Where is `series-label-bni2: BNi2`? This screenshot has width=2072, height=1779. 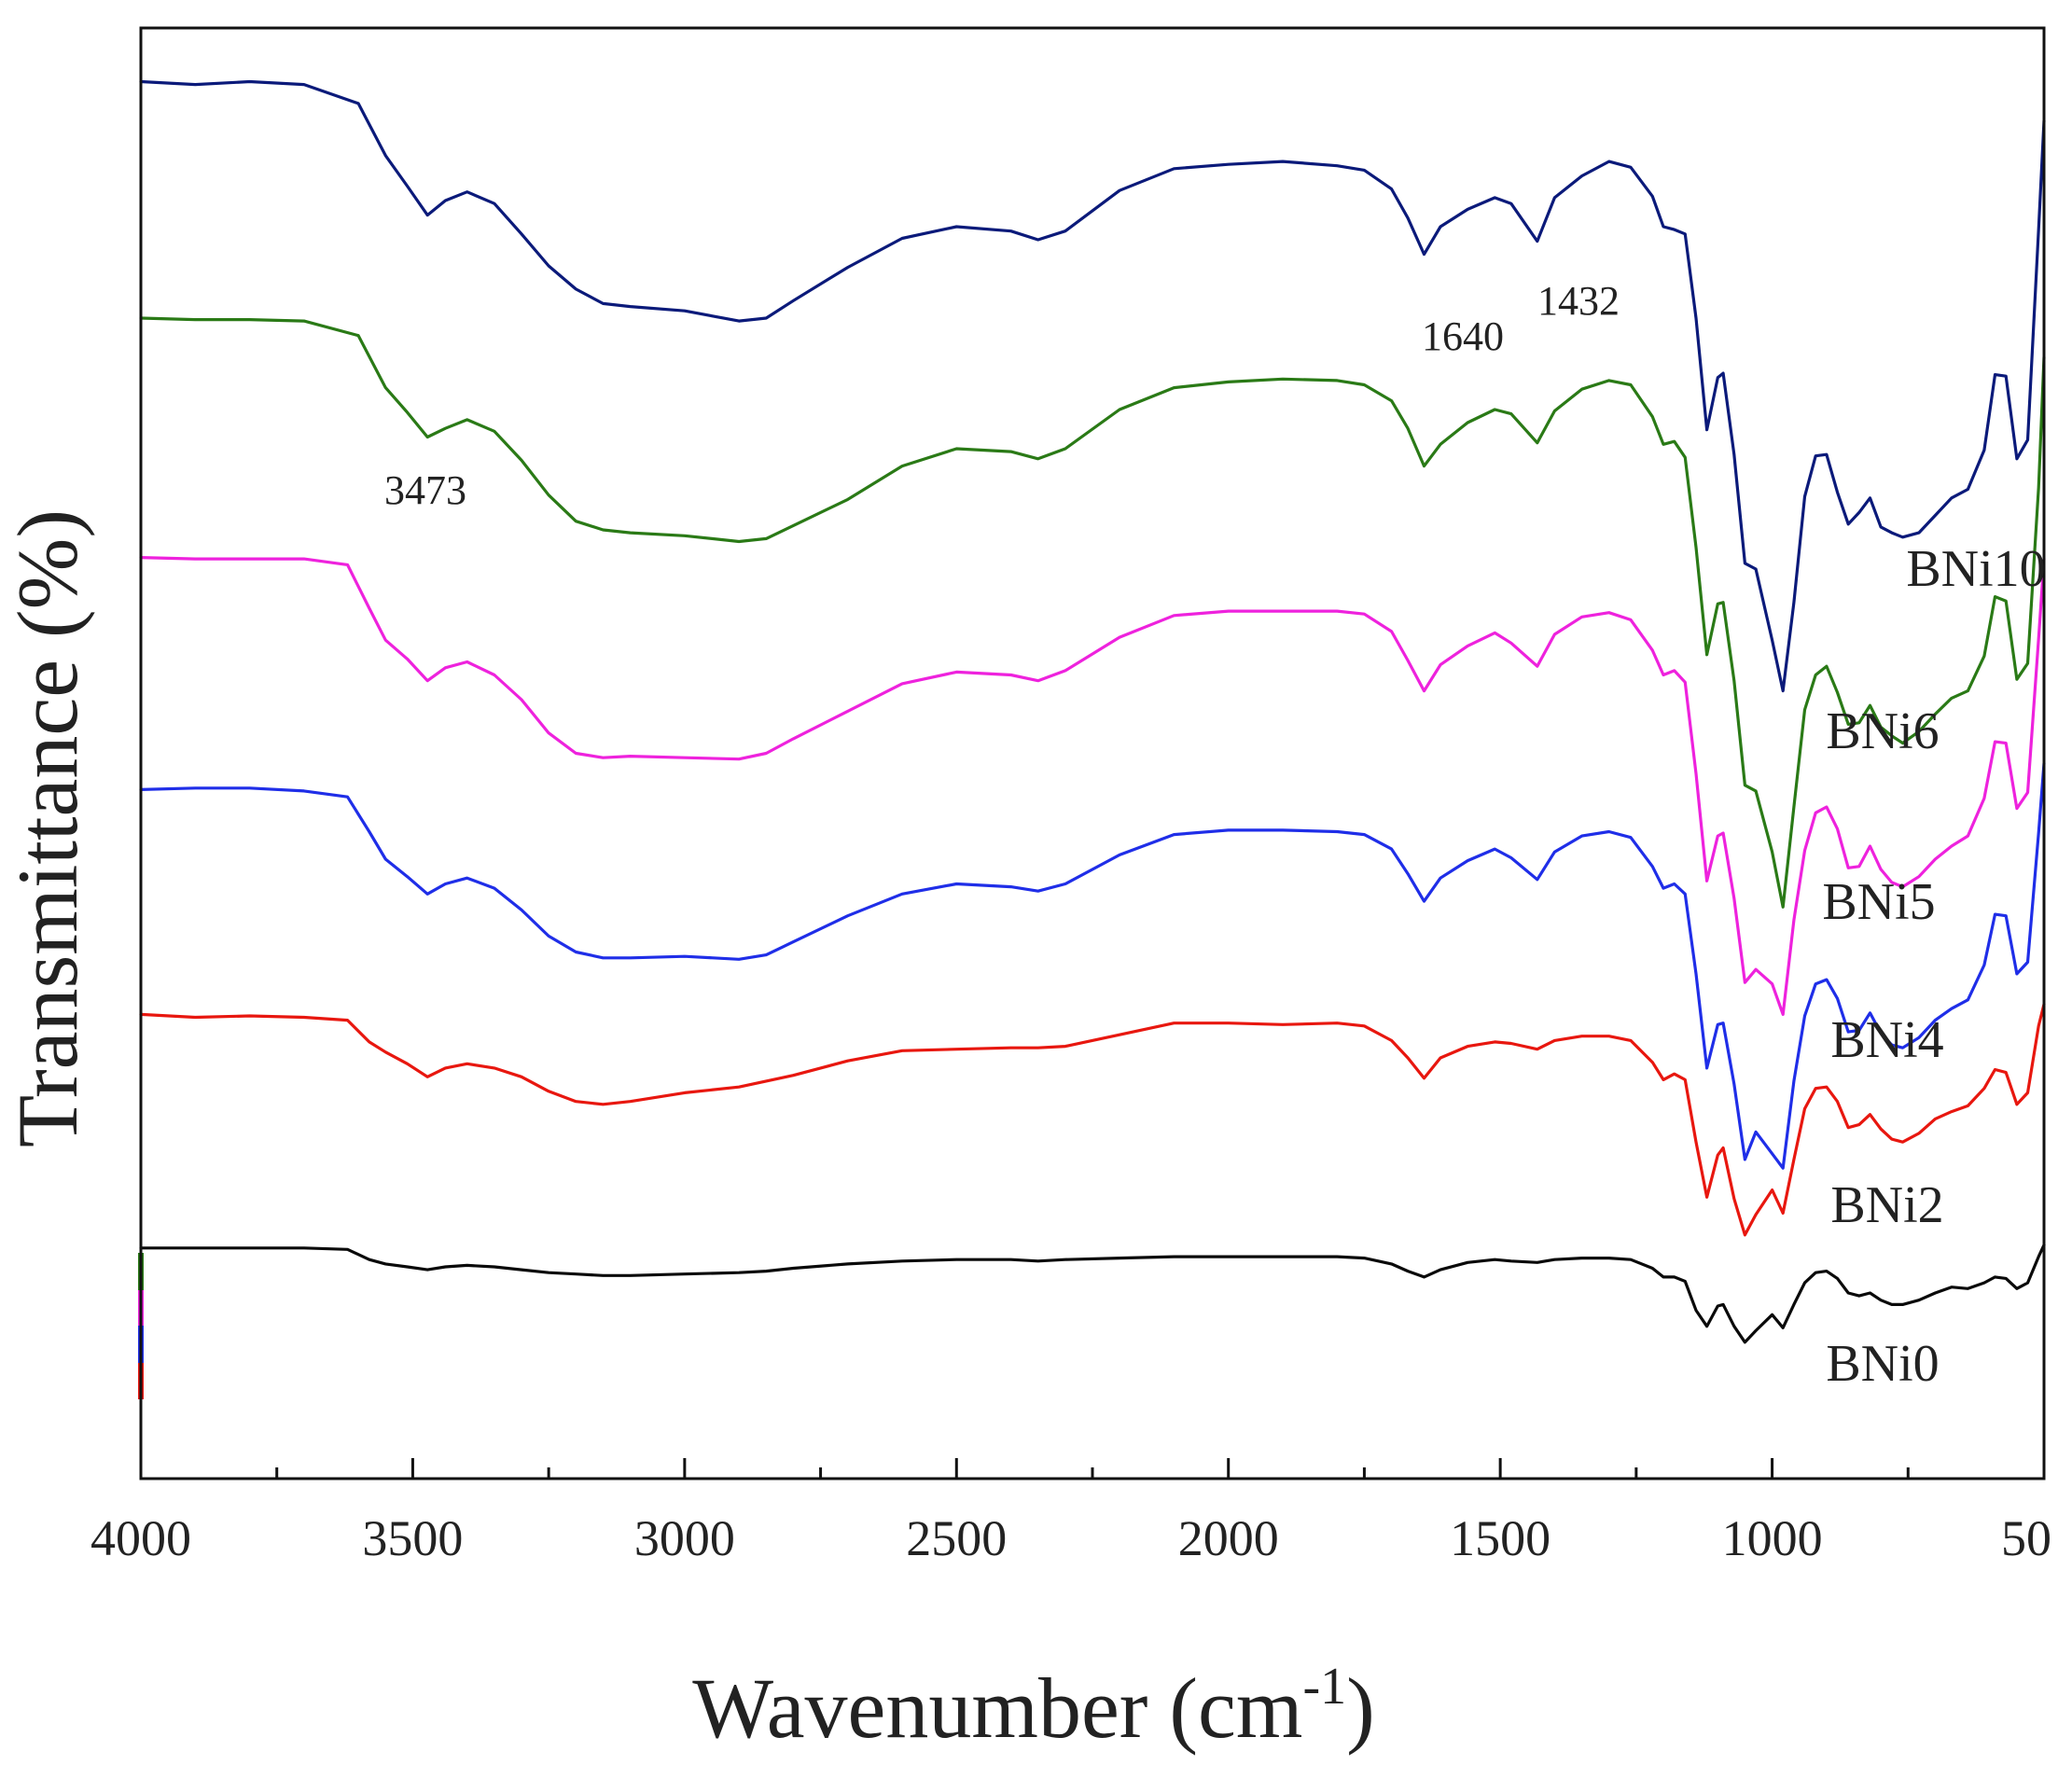 series-label-bni2: BNi2 is located at coordinates (1886, 1205).